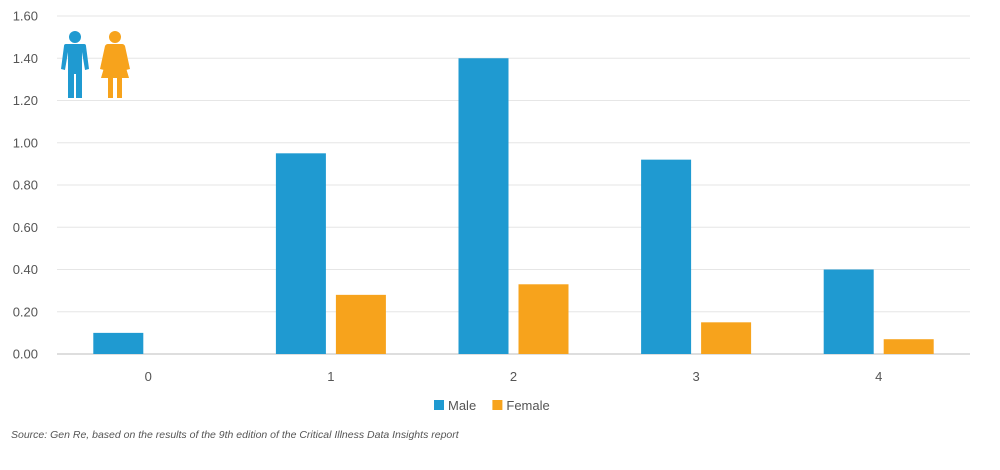 Image resolution: width=1000 pixels, height=470 pixels. What do you see at coordinates (25, 227) in the screenshot?
I see `y-tick-label: 0.60` at bounding box center [25, 227].